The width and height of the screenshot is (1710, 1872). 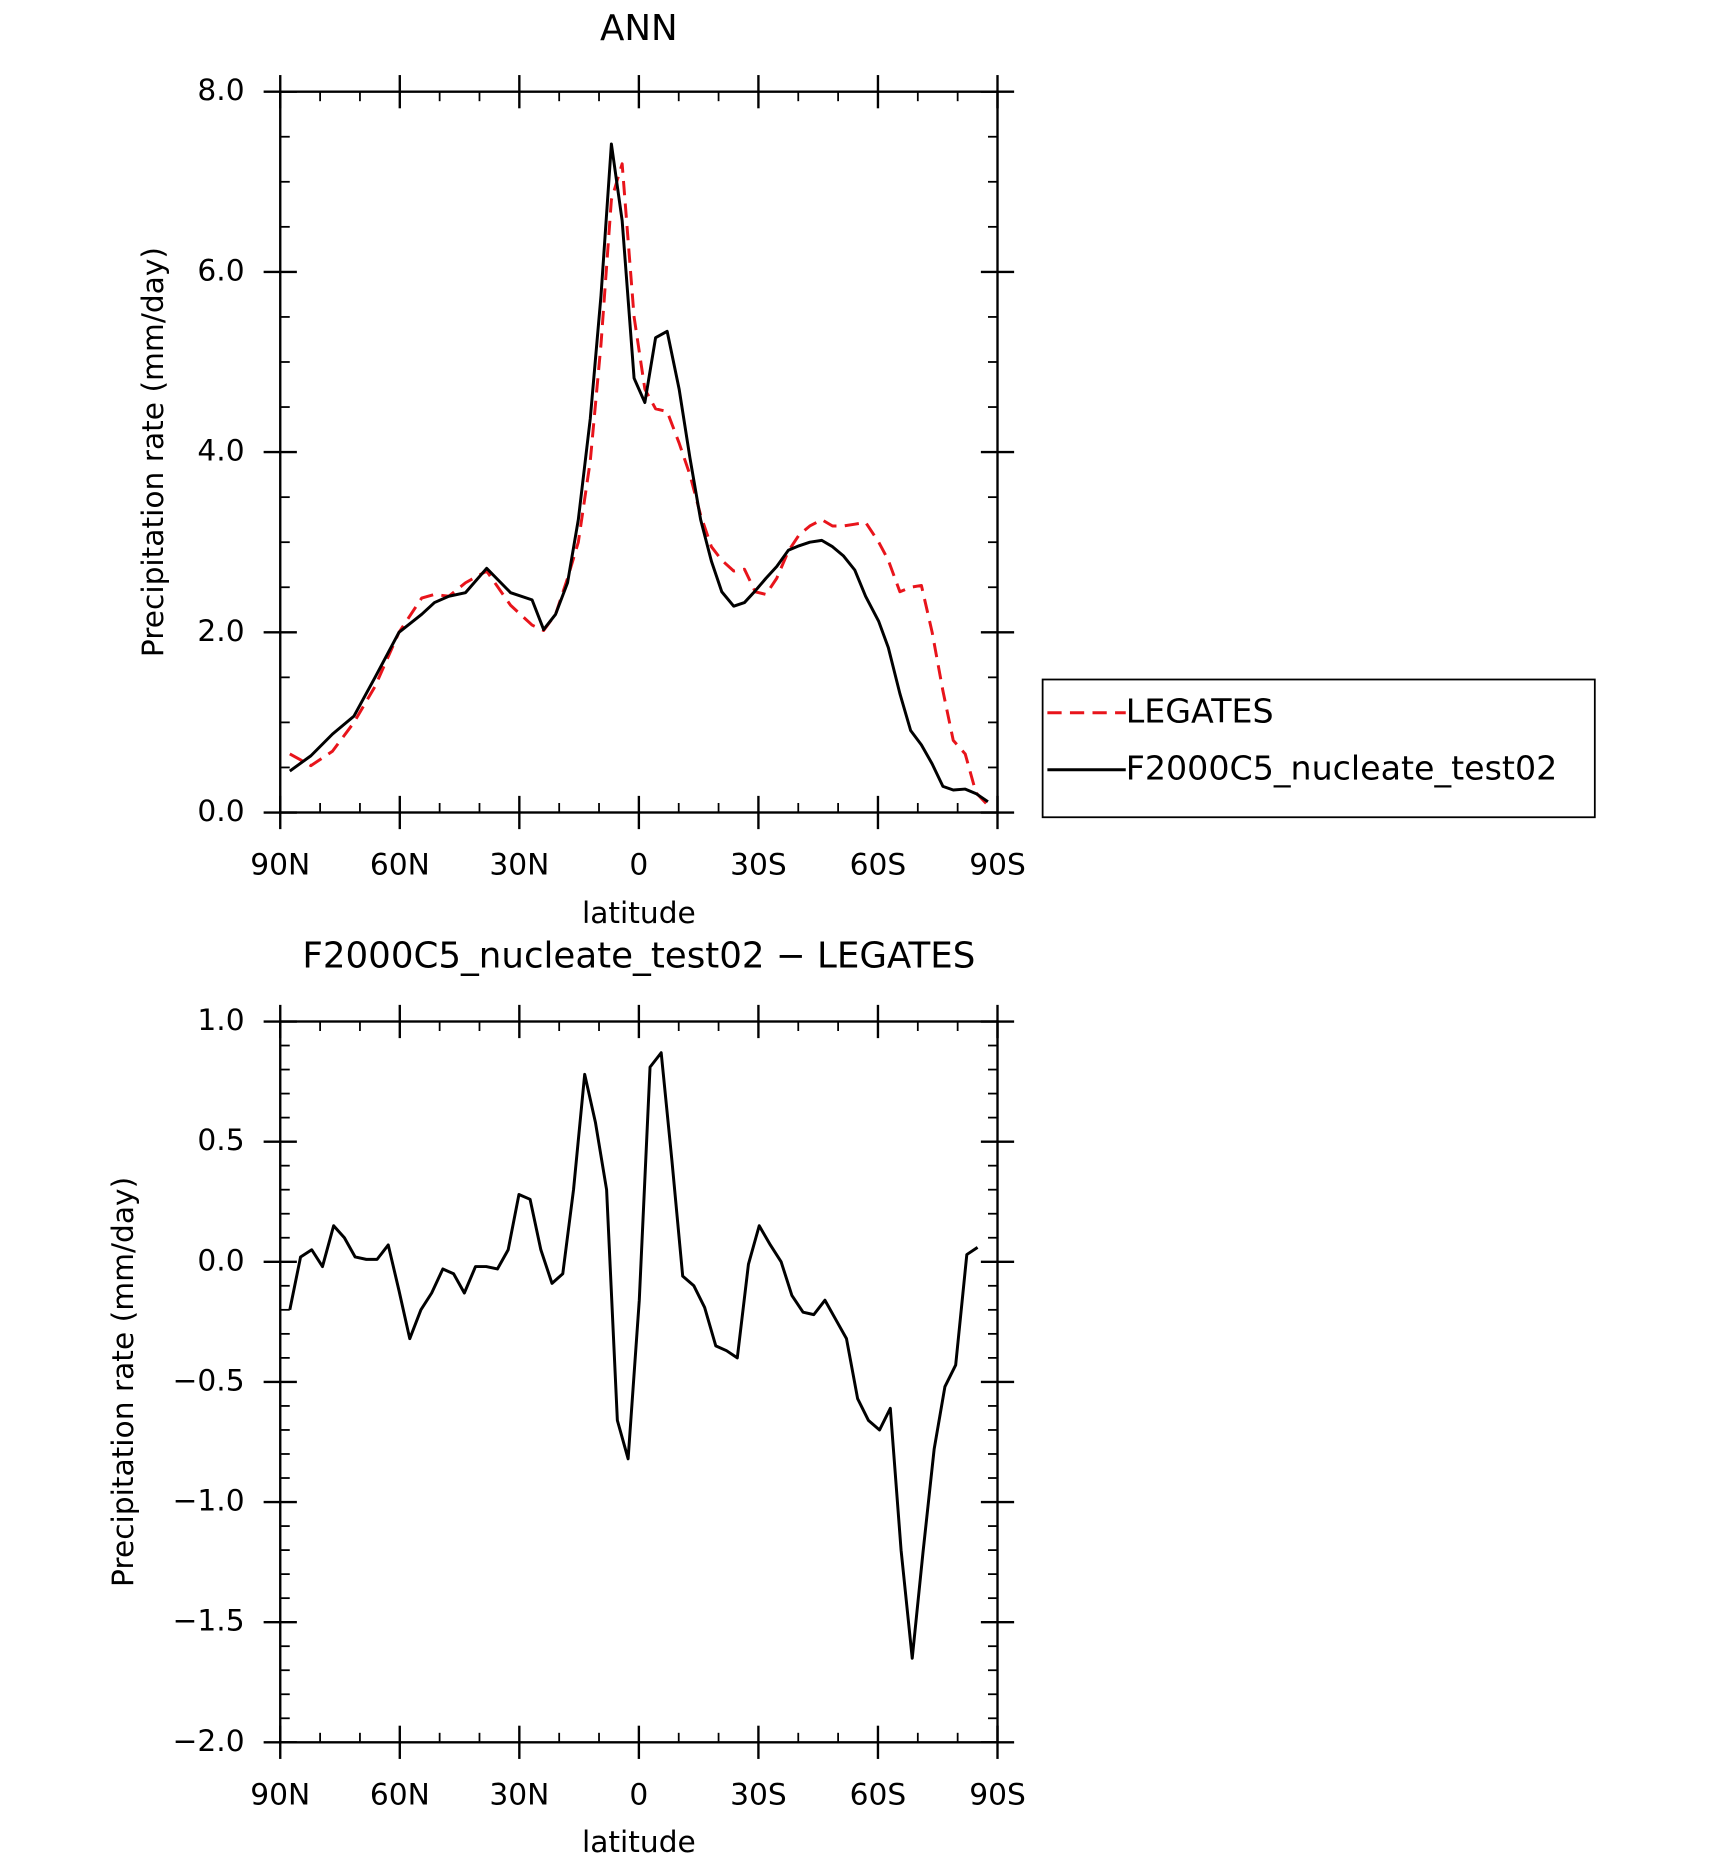 I want to click on chart-title: F2000C5_nucleate_test02 − LEGATES, so click(x=638, y=955).